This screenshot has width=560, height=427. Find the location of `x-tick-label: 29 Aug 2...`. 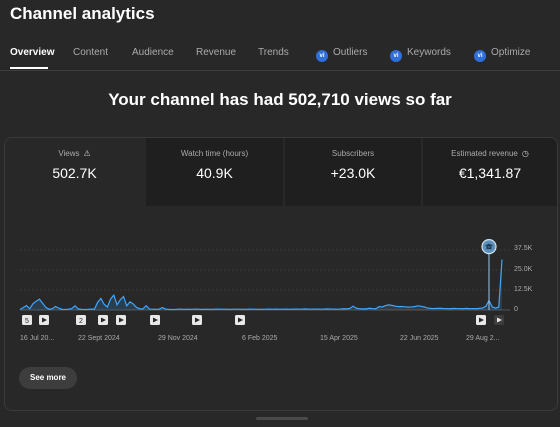

x-tick-label: 29 Aug 2... is located at coordinates (483, 338).